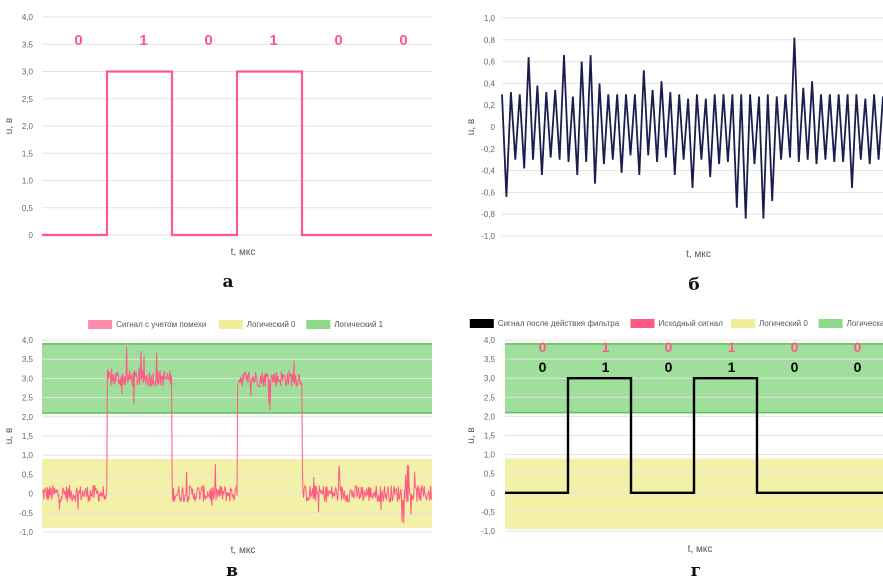  I want to click on y-tick-label: -0,2, so click(488, 149).